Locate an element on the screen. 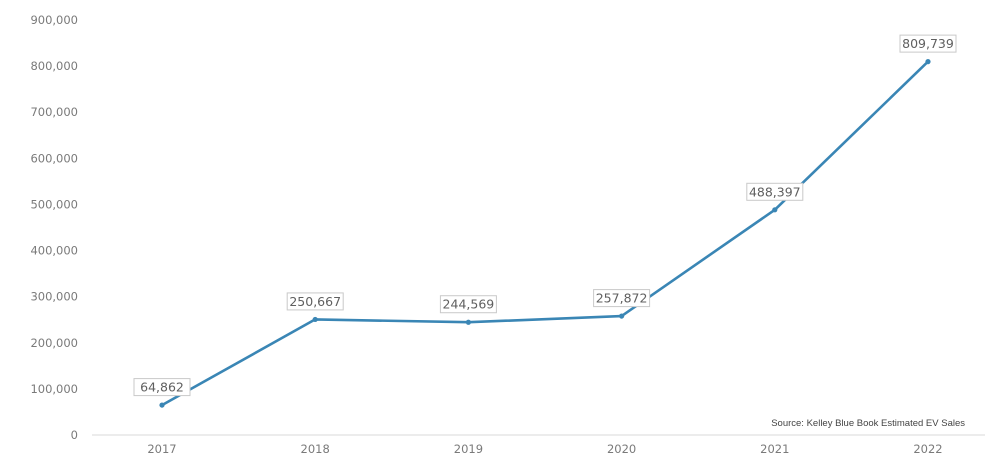 This screenshot has height=455, width=995. y-tick-label: 500,000 is located at coordinates (54, 204).